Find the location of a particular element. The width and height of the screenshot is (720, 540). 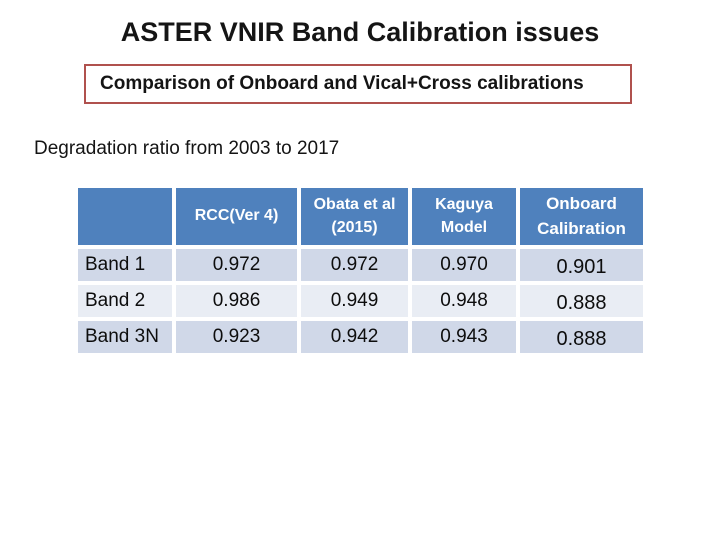

table-cell: 0.949 is located at coordinates (354, 301).